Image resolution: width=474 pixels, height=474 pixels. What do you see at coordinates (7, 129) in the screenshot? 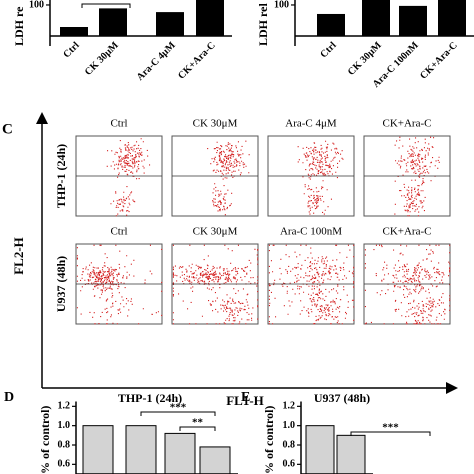
I see `panel-letter: C` at bounding box center [7, 129].